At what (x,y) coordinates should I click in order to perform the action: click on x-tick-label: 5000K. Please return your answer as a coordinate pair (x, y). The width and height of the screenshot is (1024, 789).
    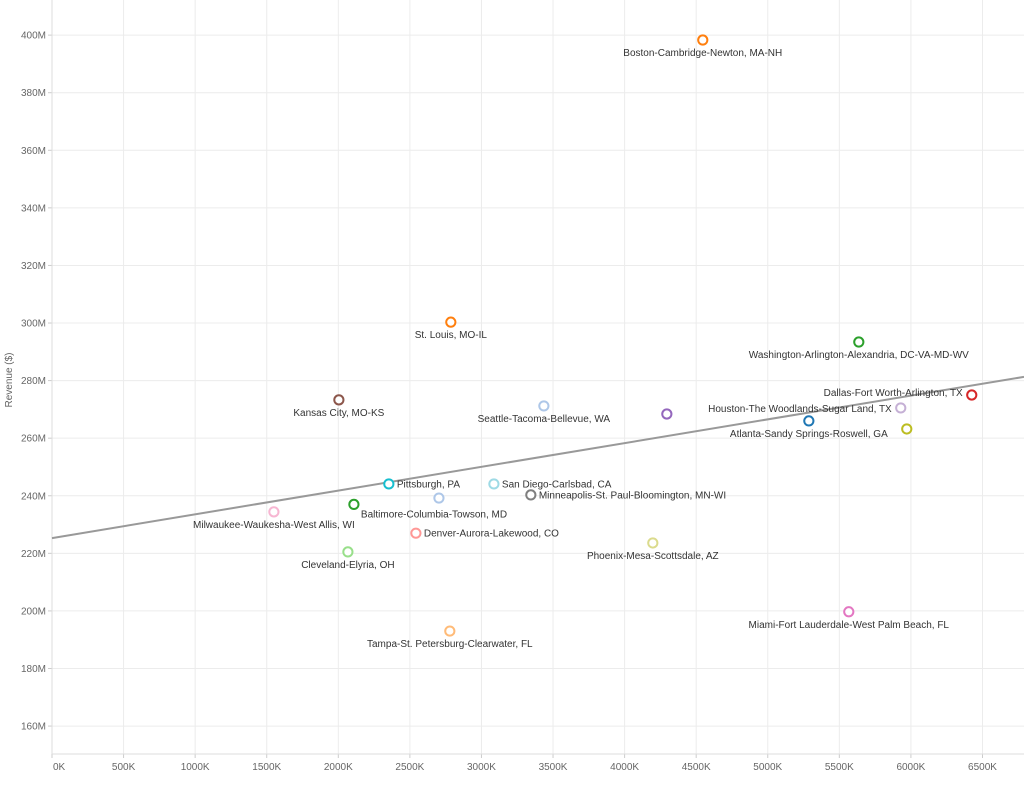
    Looking at the image, I should click on (767, 767).